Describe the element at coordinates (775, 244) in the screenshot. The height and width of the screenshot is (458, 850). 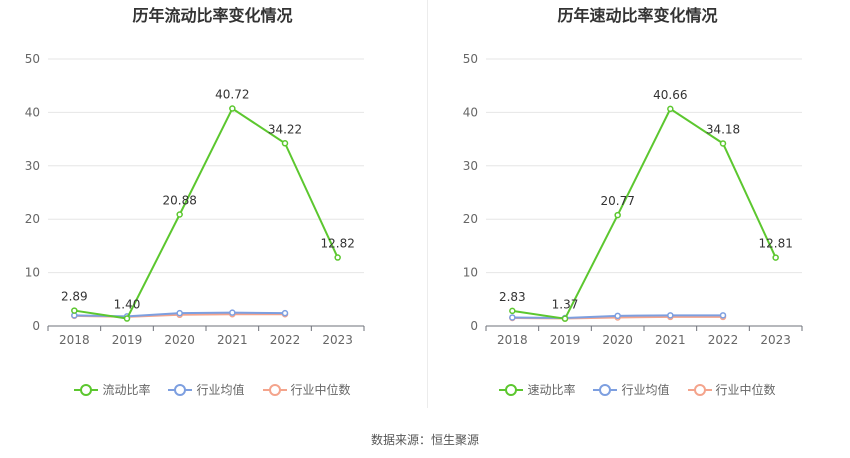
I see `data-label: 12.81` at that location.